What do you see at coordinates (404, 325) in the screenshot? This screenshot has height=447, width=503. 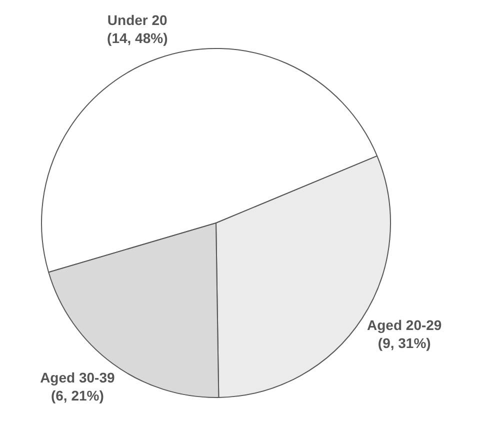 I see `slice-label: Aged 20-29` at bounding box center [404, 325].